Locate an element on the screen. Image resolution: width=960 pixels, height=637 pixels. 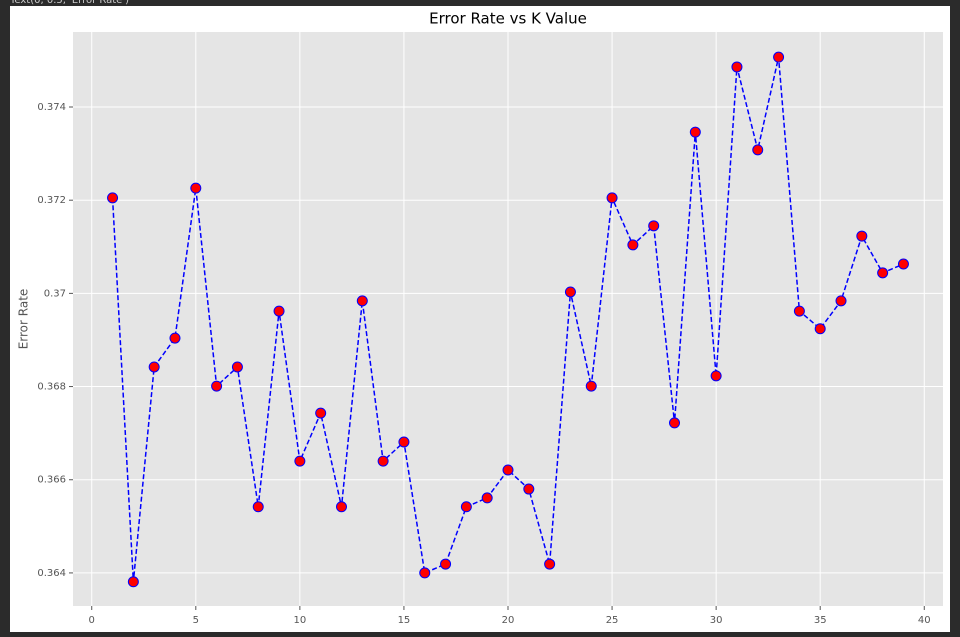
y-tick-label: 0.364 is located at coordinates (51, 573).